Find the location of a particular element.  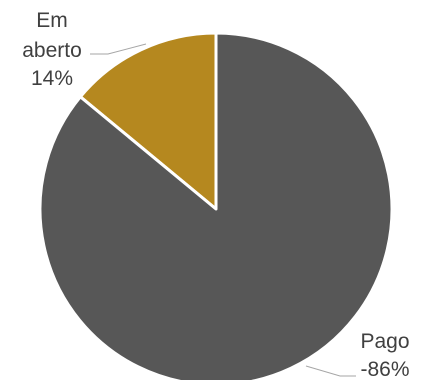

label-em-aberto-line1: Em is located at coordinates (52, 20).